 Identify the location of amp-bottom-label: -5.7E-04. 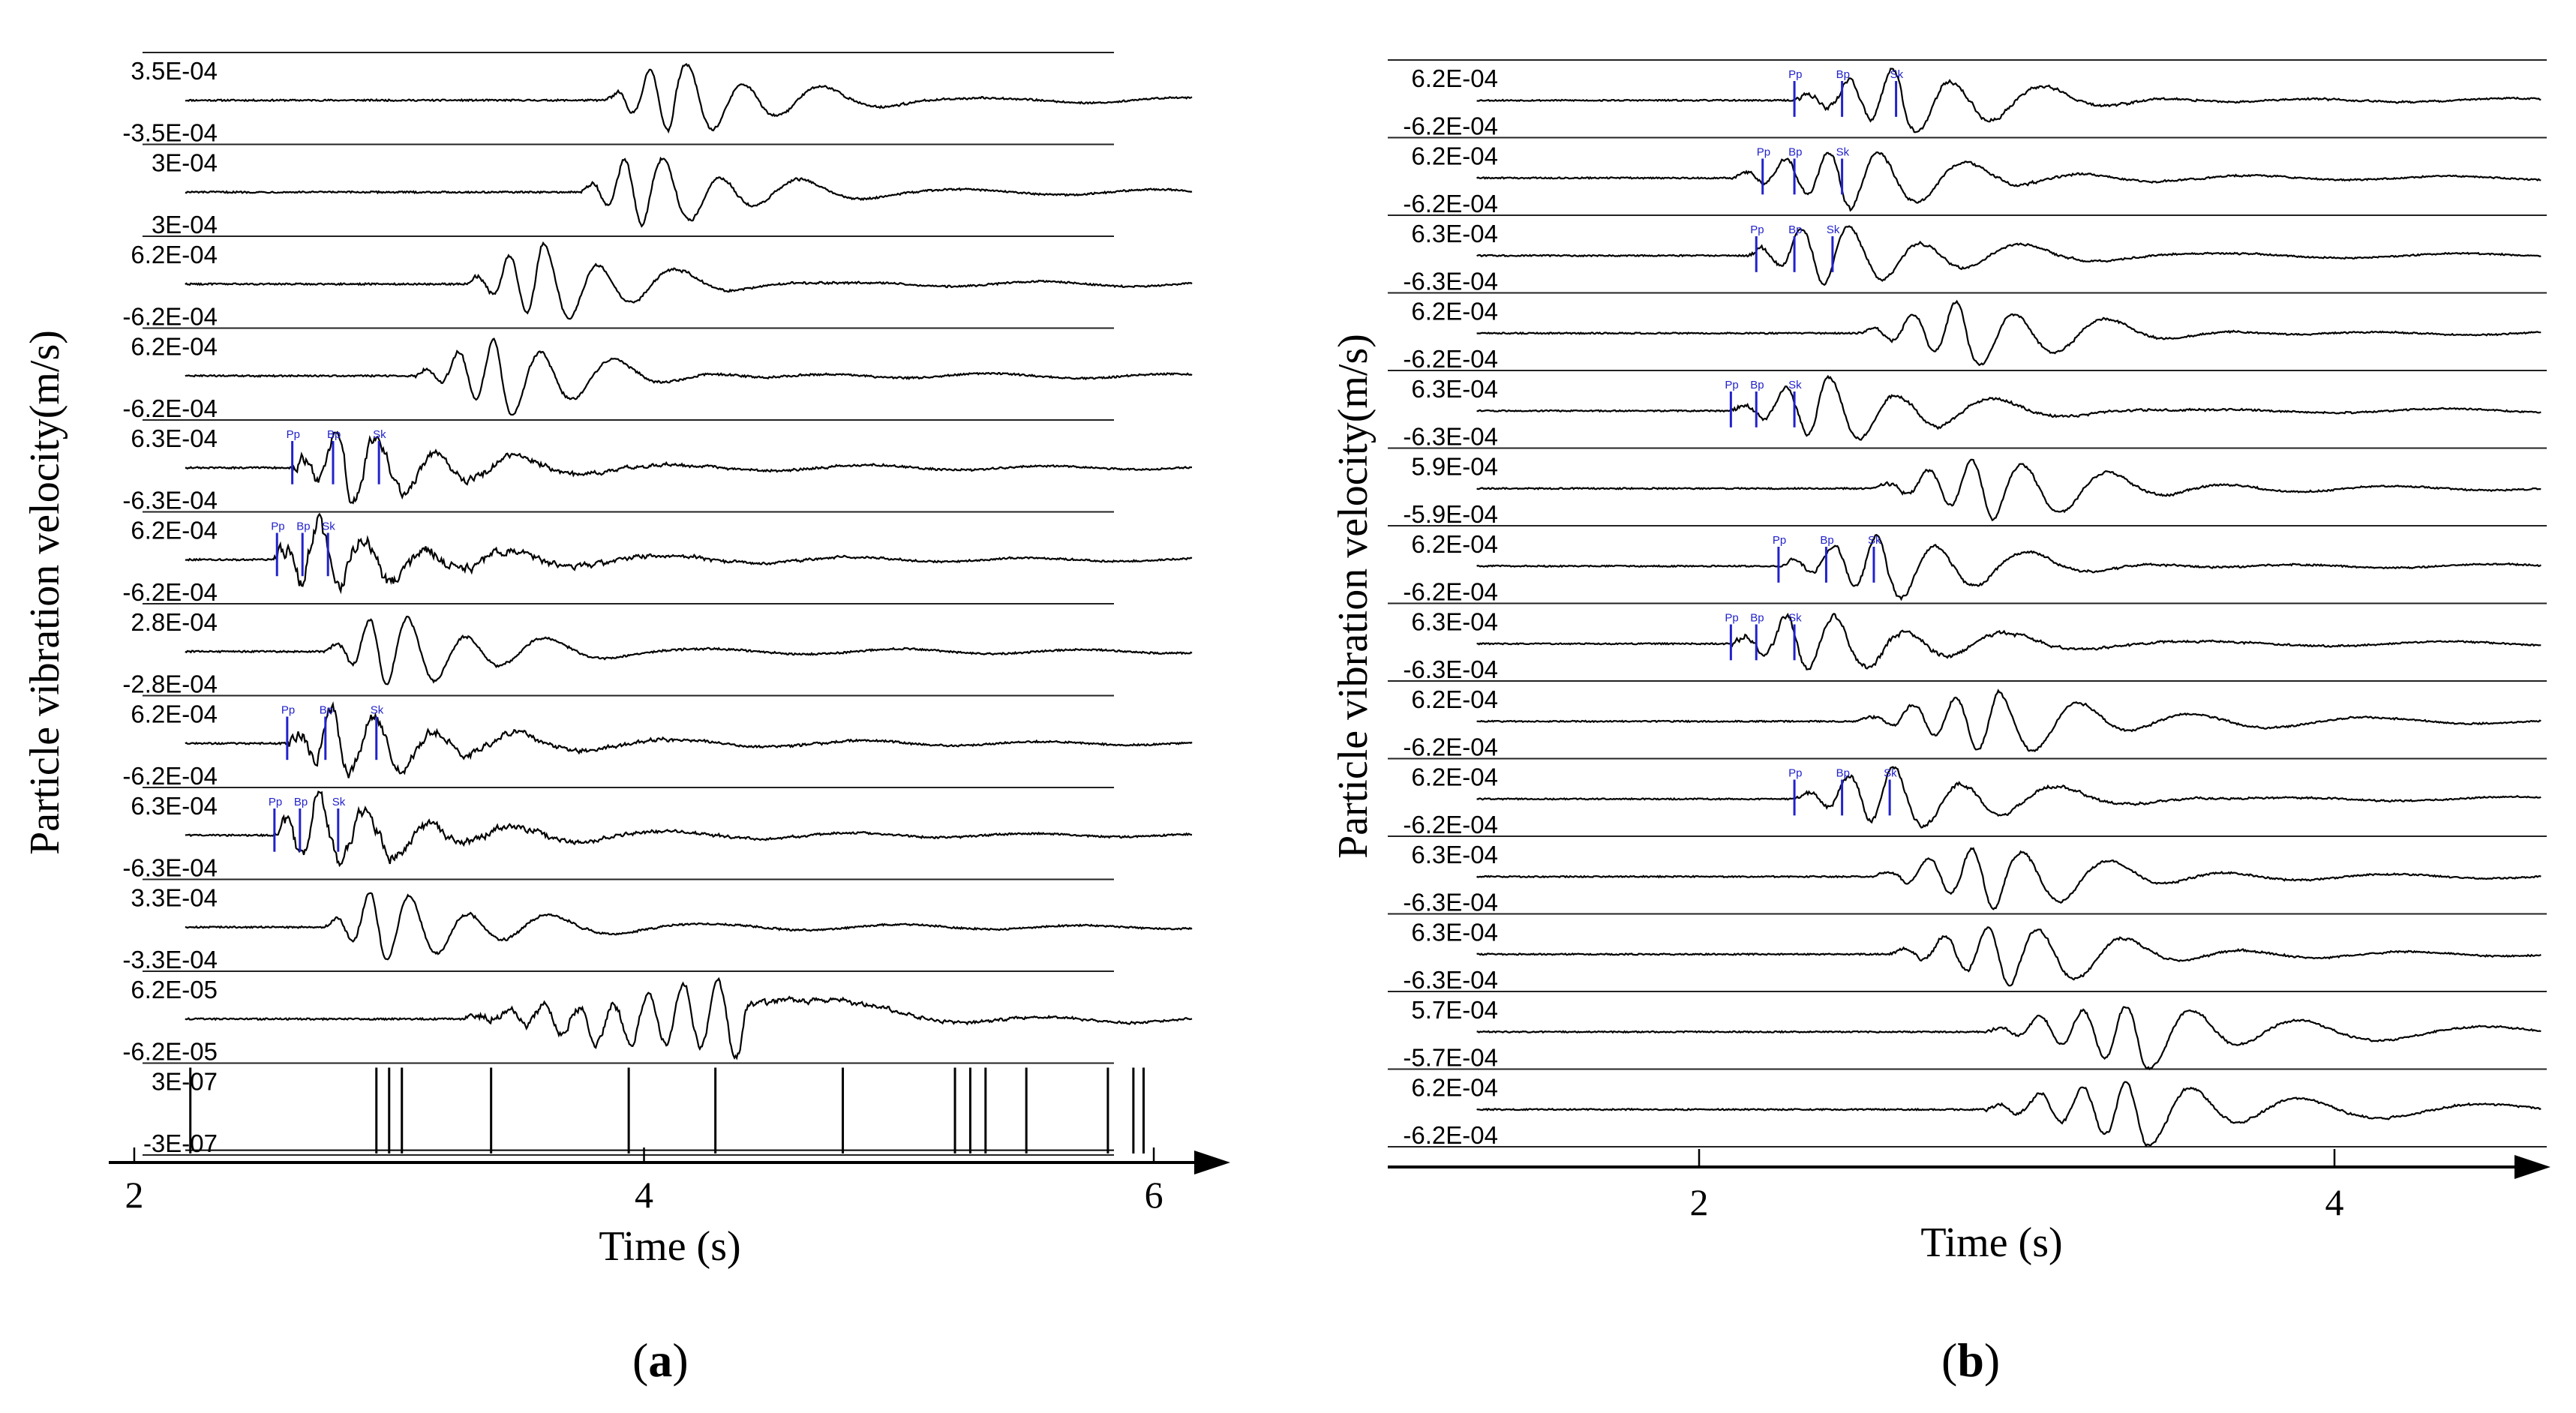
(1450, 1058).